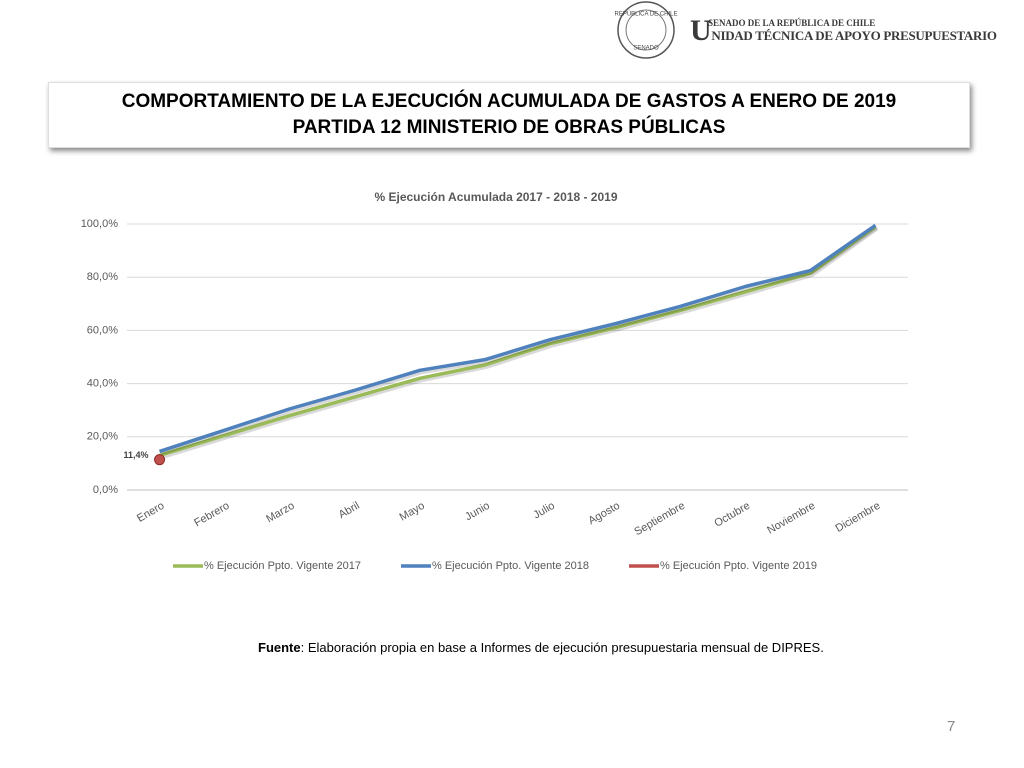  I want to click on y-tick-label: 0,0%, so click(105, 490).